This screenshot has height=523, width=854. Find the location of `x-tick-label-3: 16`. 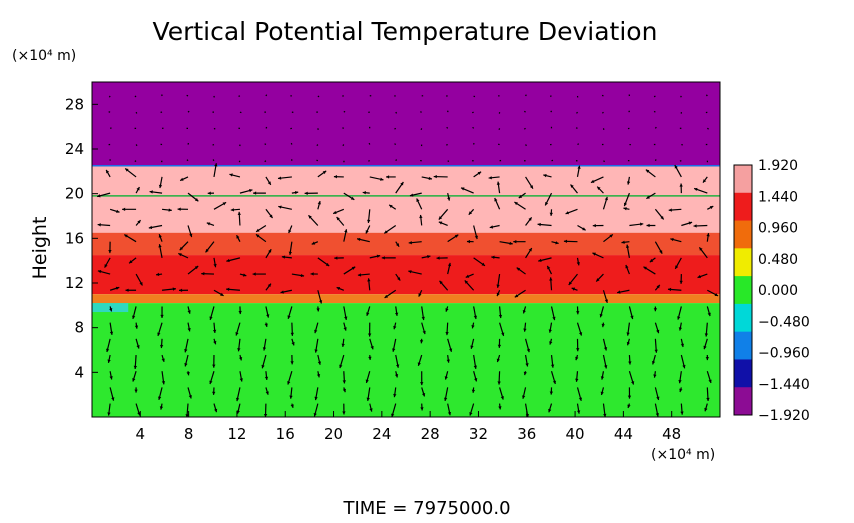

x-tick-label-3: 16 is located at coordinates (285, 434).